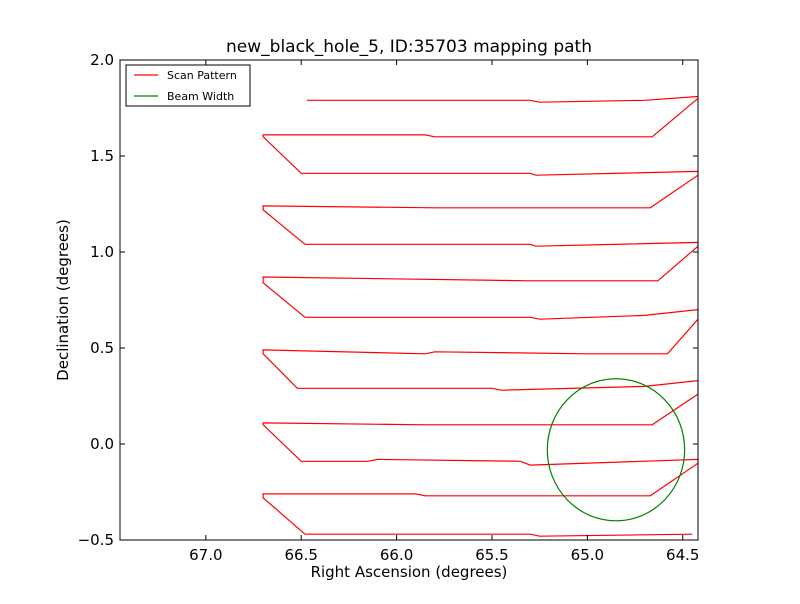  Describe the element at coordinates (200, 96) in the screenshot. I see `legend-label-beam-width: Beam Width` at that location.